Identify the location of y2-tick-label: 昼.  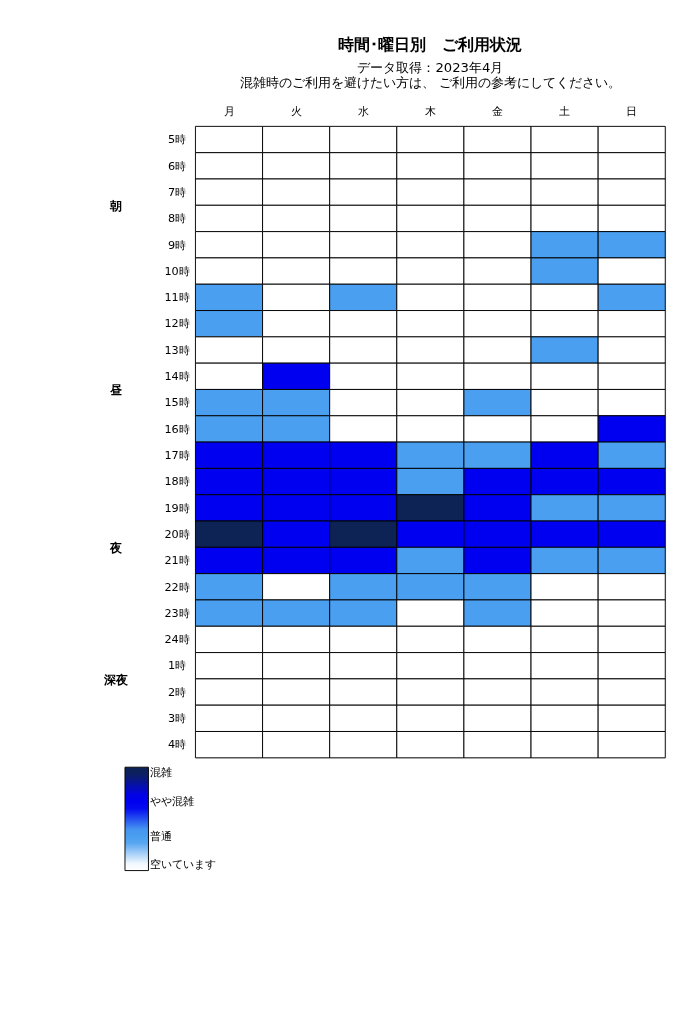
(115, 390).